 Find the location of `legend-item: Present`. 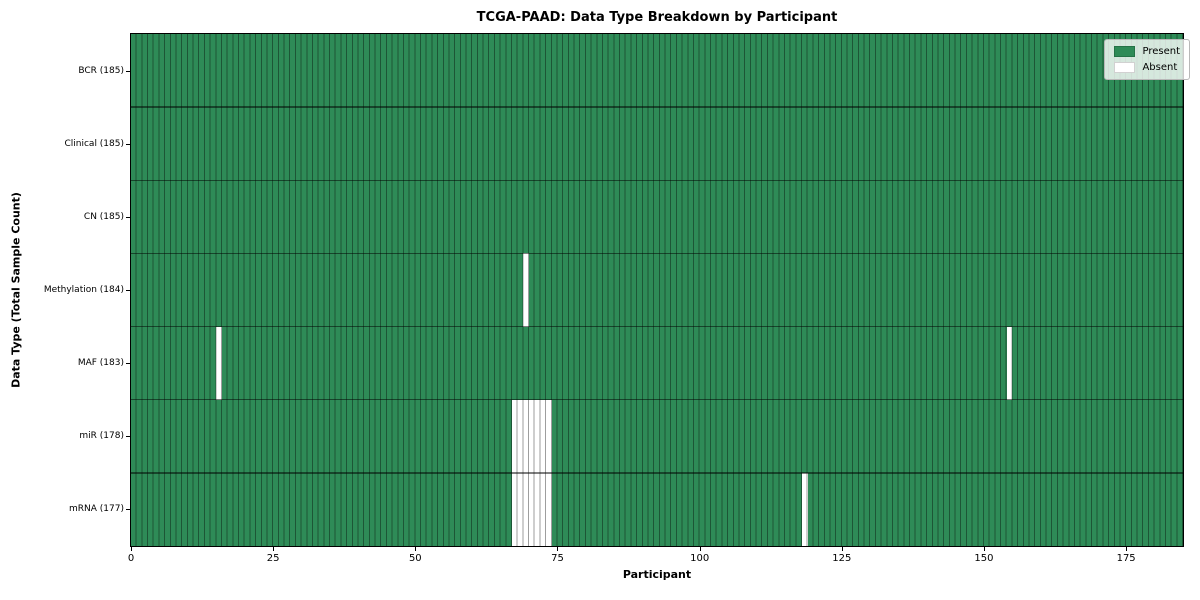

legend-item: Present is located at coordinates (1147, 51).